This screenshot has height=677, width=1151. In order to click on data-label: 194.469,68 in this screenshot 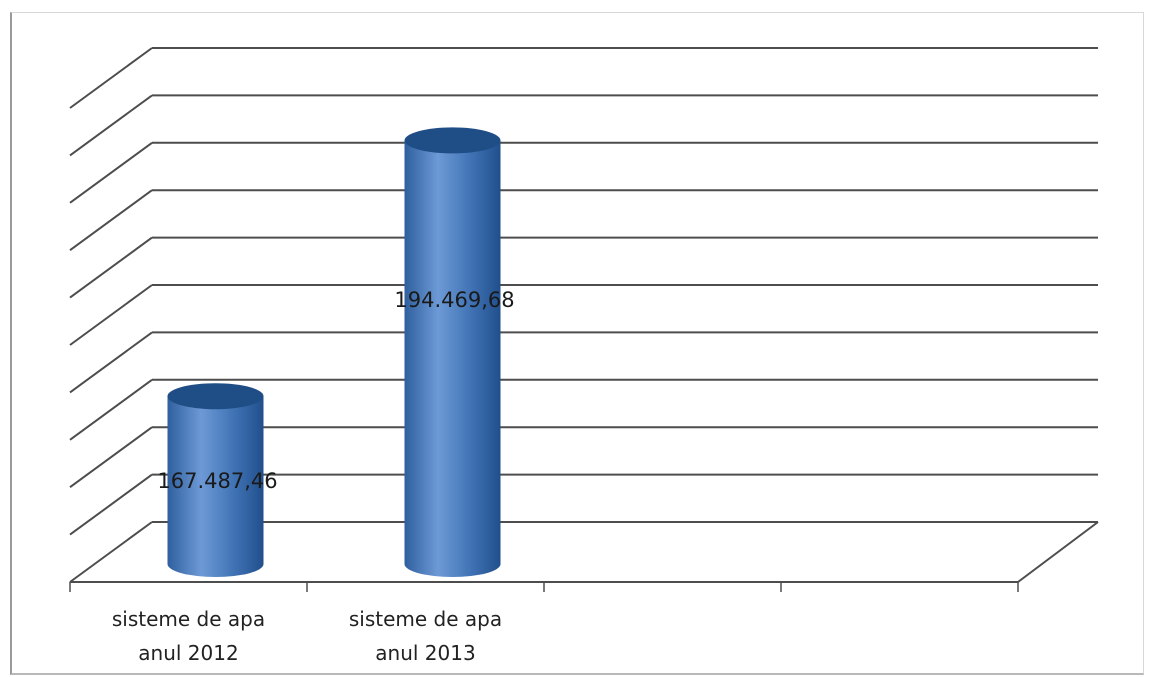, I will do `click(454, 300)`.